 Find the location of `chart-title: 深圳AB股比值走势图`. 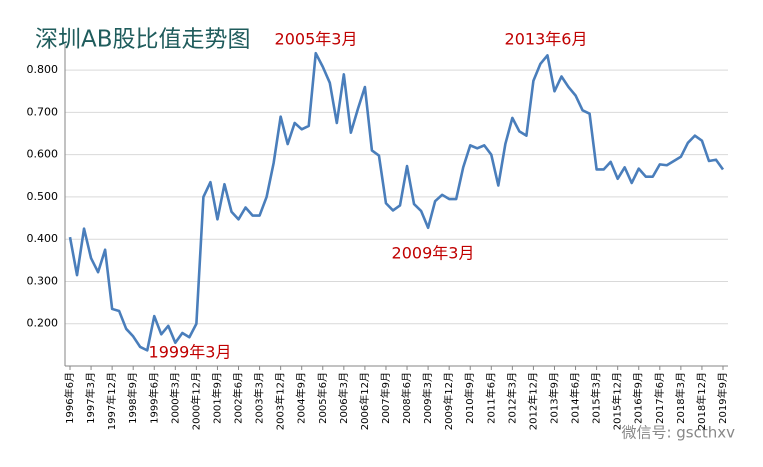

chart-title: 深圳AB股比值走势图 is located at coordinates (143, 40).